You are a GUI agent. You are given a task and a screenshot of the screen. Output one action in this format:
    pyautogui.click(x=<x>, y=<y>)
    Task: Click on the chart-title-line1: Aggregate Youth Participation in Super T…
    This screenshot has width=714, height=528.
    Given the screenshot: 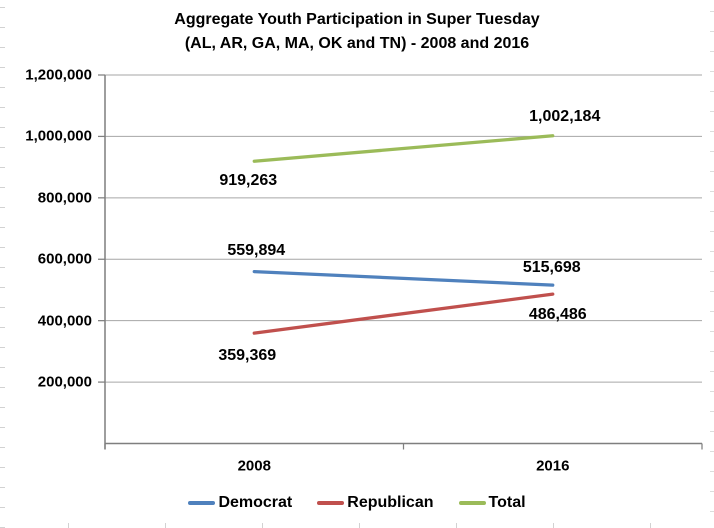 What is the action you would take?
    pyautogui.click(x=357, y=19)
    